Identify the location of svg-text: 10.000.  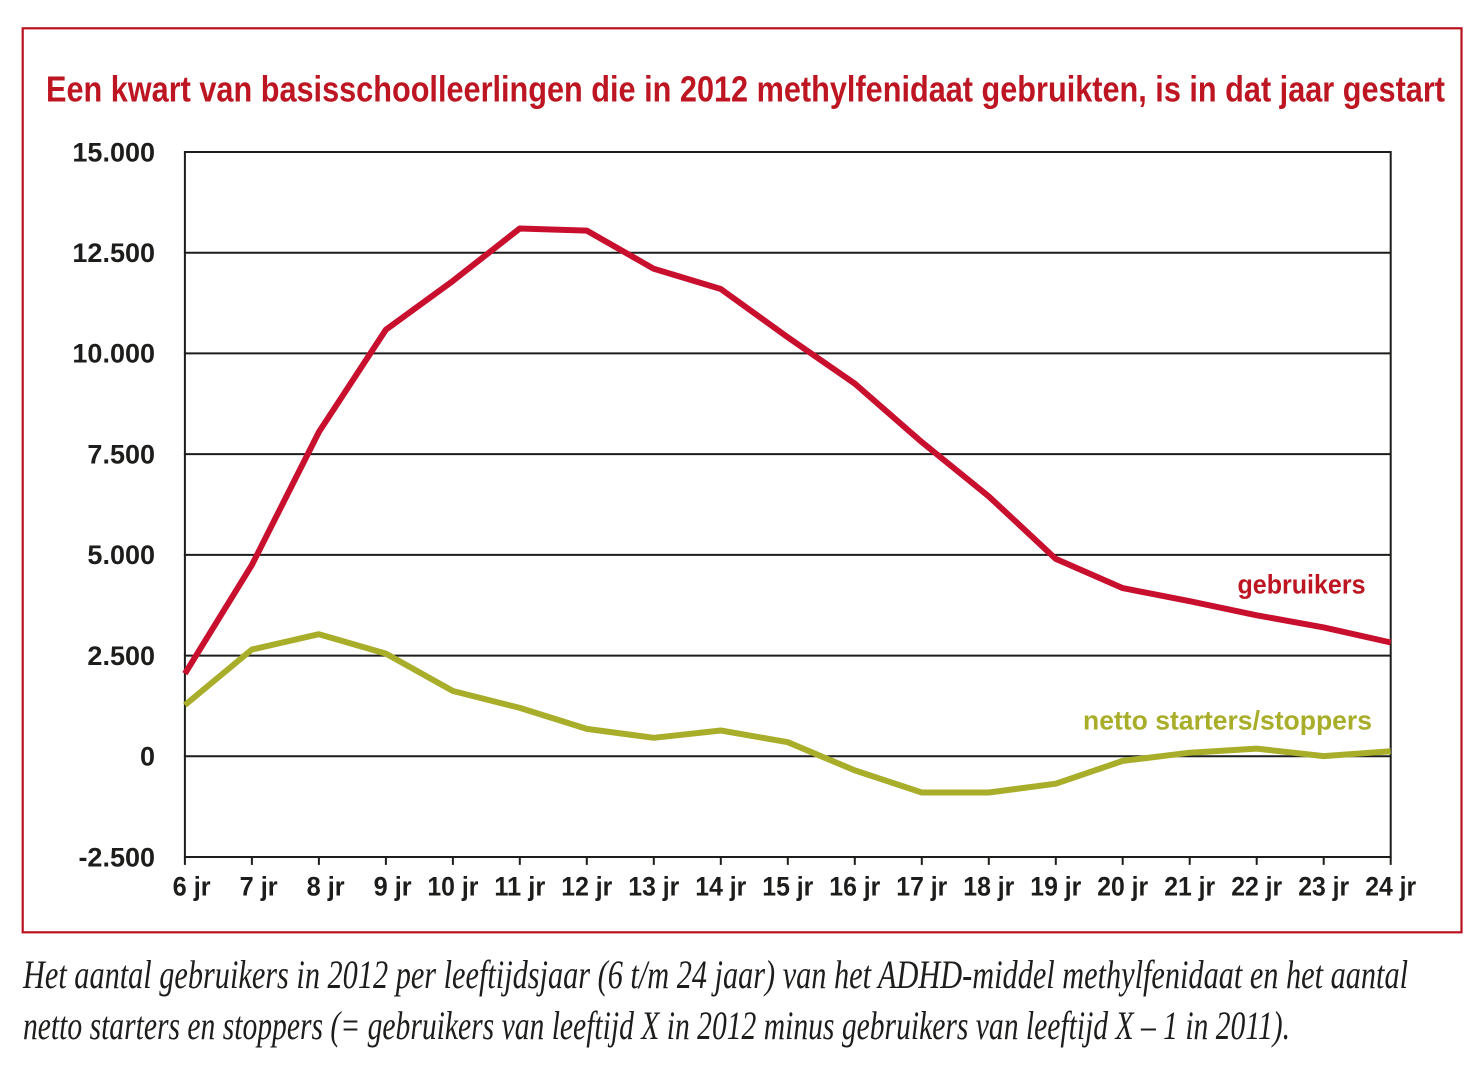
(113, 354).